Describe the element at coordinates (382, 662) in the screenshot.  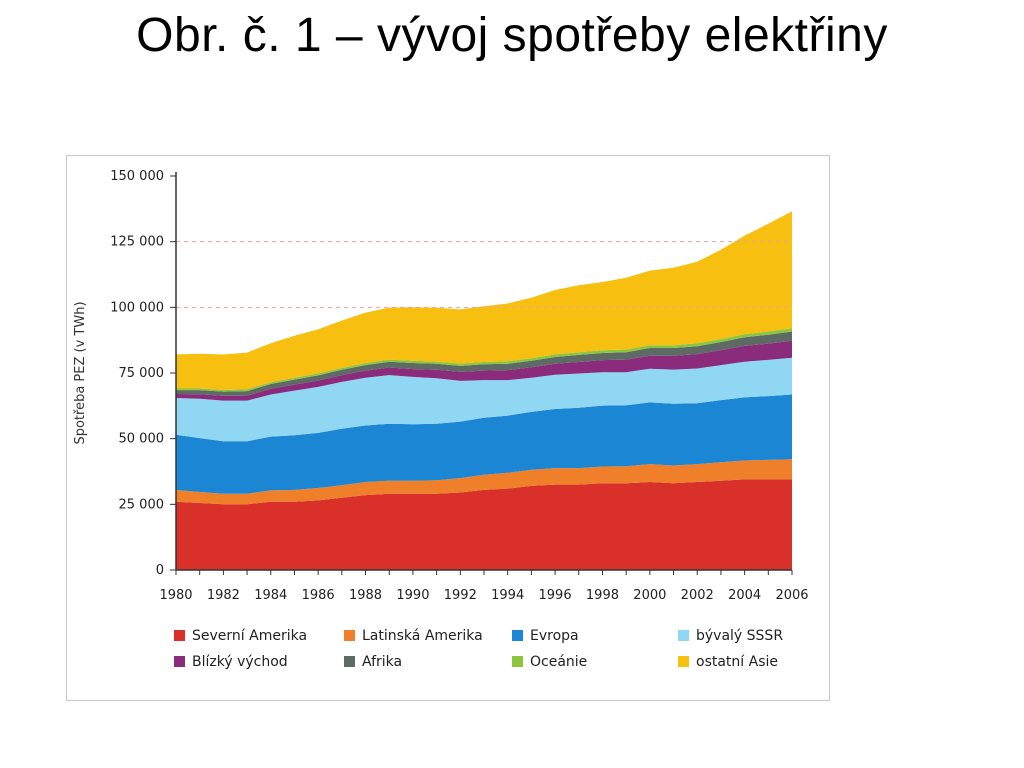
I see `legend-label: Afrika` at that location.